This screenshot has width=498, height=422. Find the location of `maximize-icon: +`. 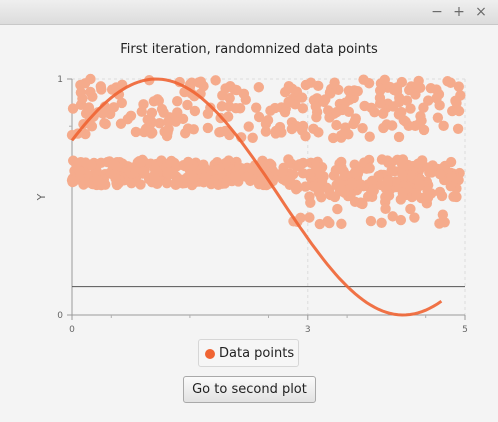

maximize-icon: + is located at coordinates (459, 12).